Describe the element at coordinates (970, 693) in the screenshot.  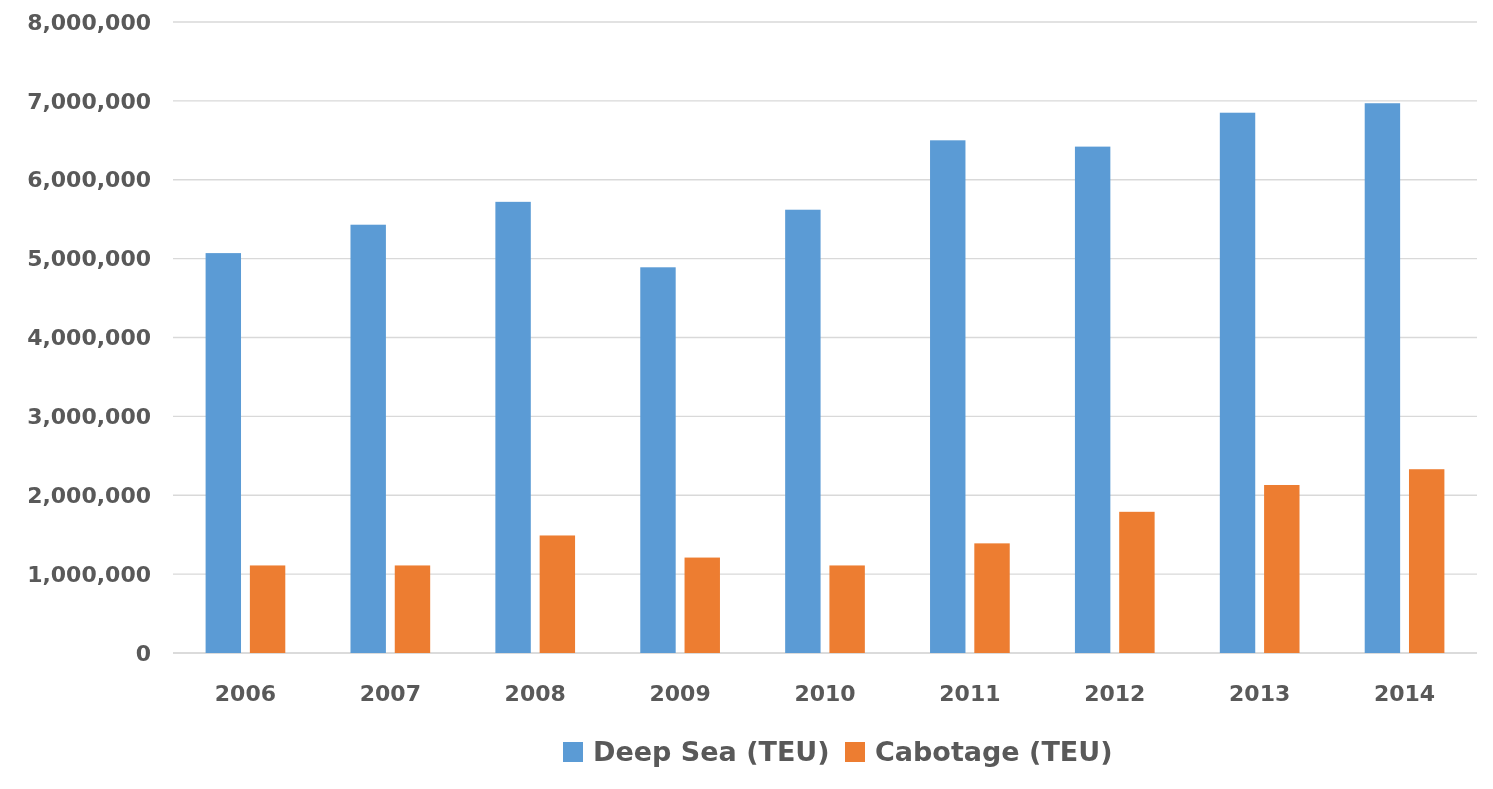
I see `x-tick-label: 2011` at that location.